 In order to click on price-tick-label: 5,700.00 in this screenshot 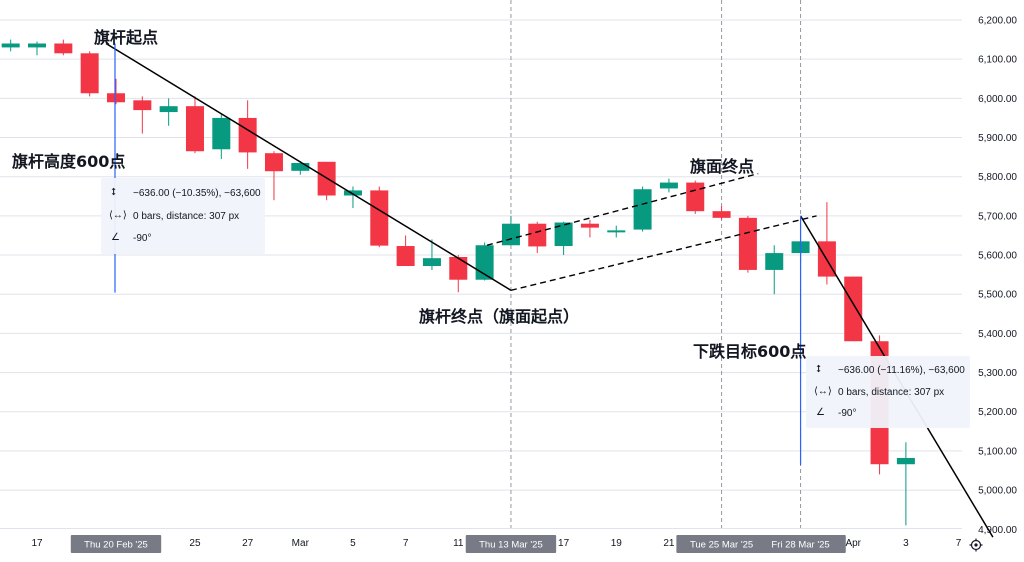, I will do `click(997, 216)`.